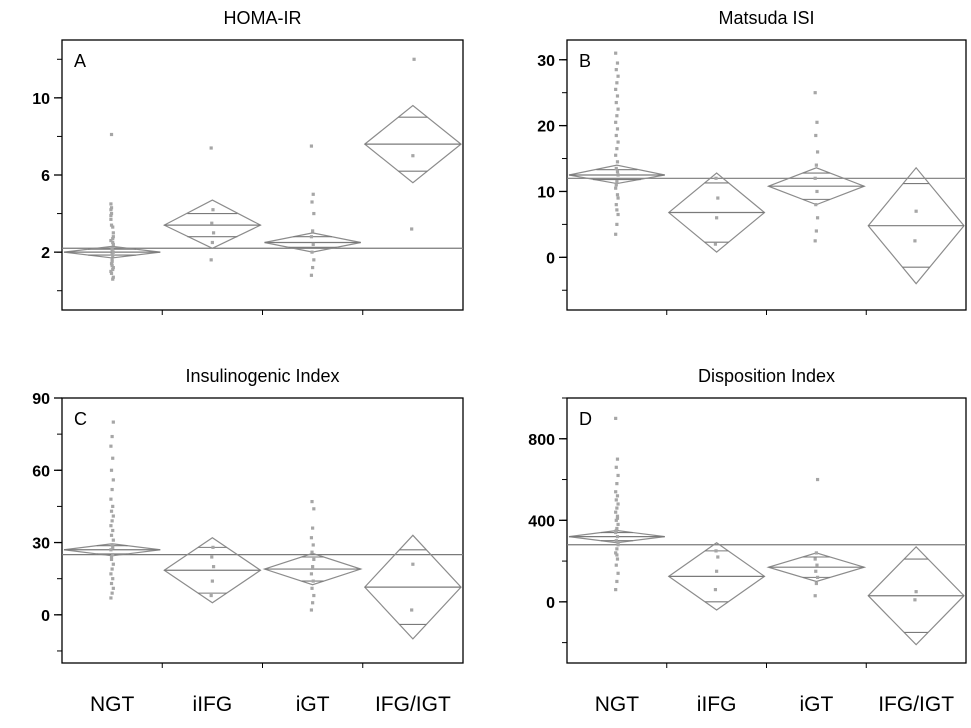  What do you see at coordinates (45, 176) in the screenshot?
I see `y-tick-label: 6` at bounding box center [45, 176].